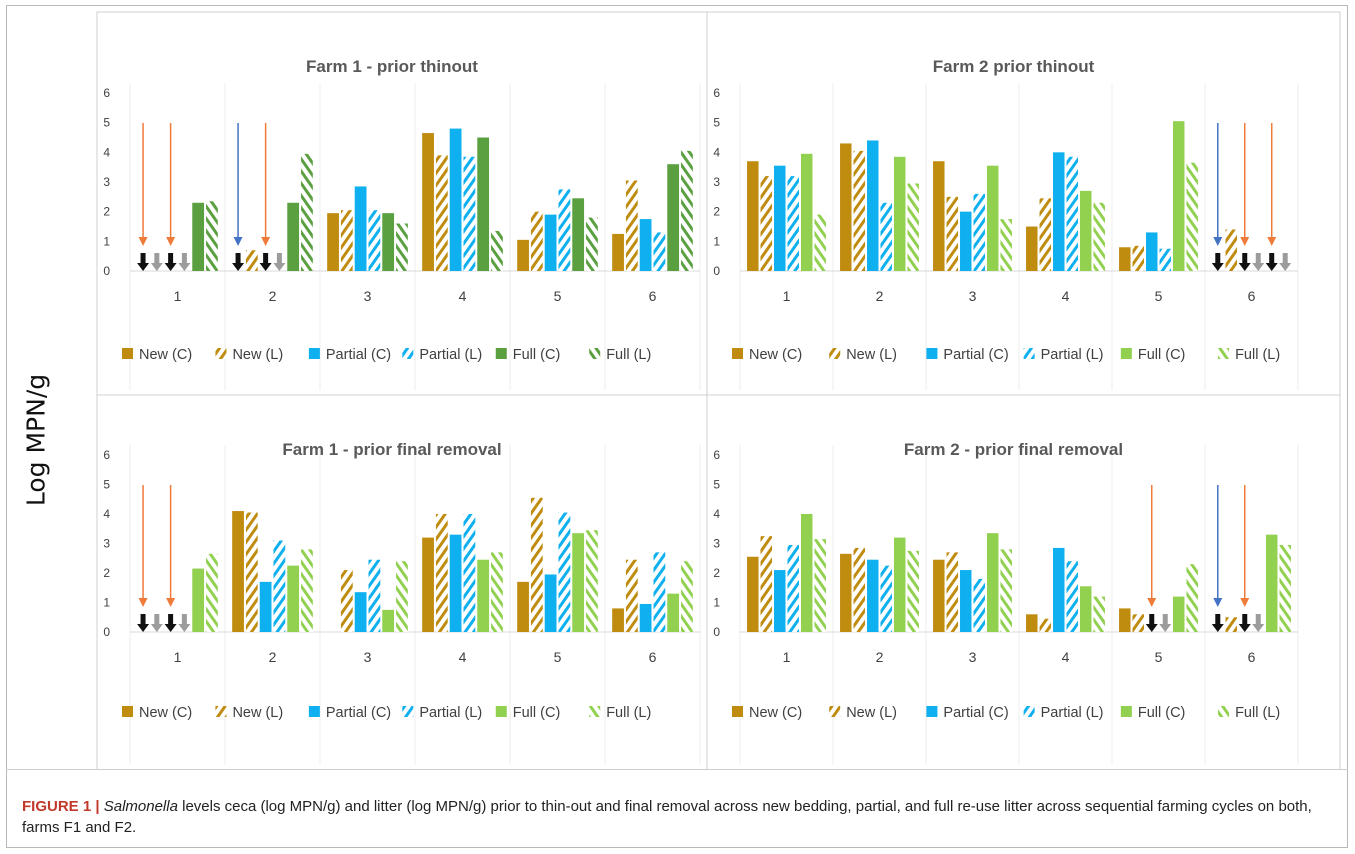 This screenshot has height=854, width=1355. I want to click on x-tick-label: 4, so click(1066, 657).